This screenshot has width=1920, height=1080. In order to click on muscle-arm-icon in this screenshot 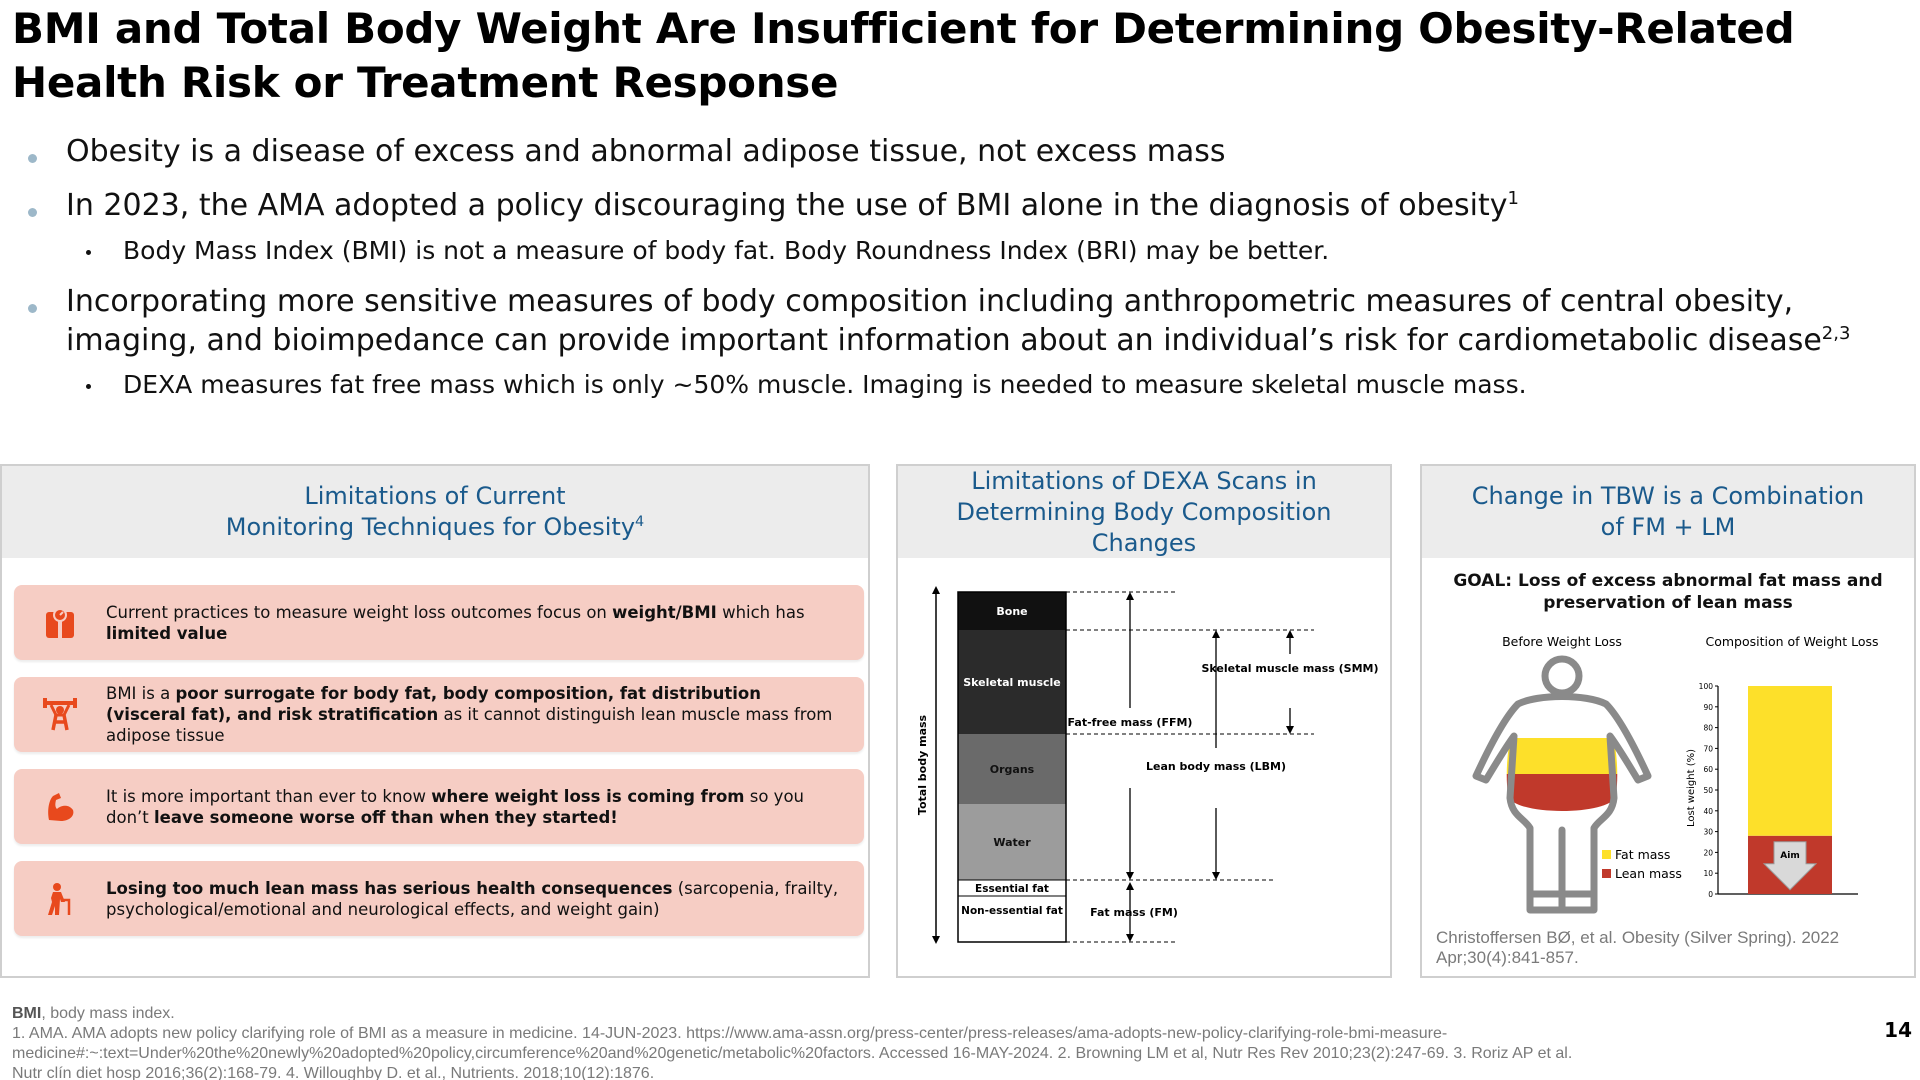, I will do `click(60, 807)`.